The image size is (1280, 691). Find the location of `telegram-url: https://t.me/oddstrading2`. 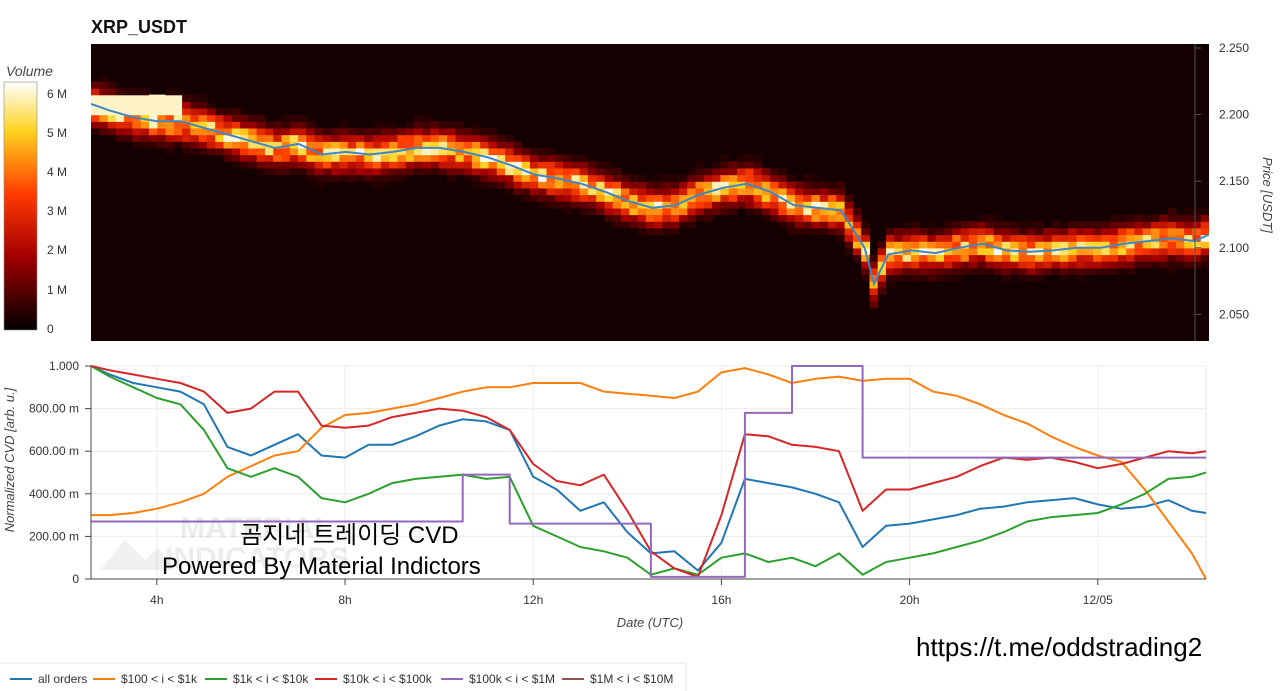

telegram-url: https://t.me/oddstrading2 is located at coordinates (1059, 647).